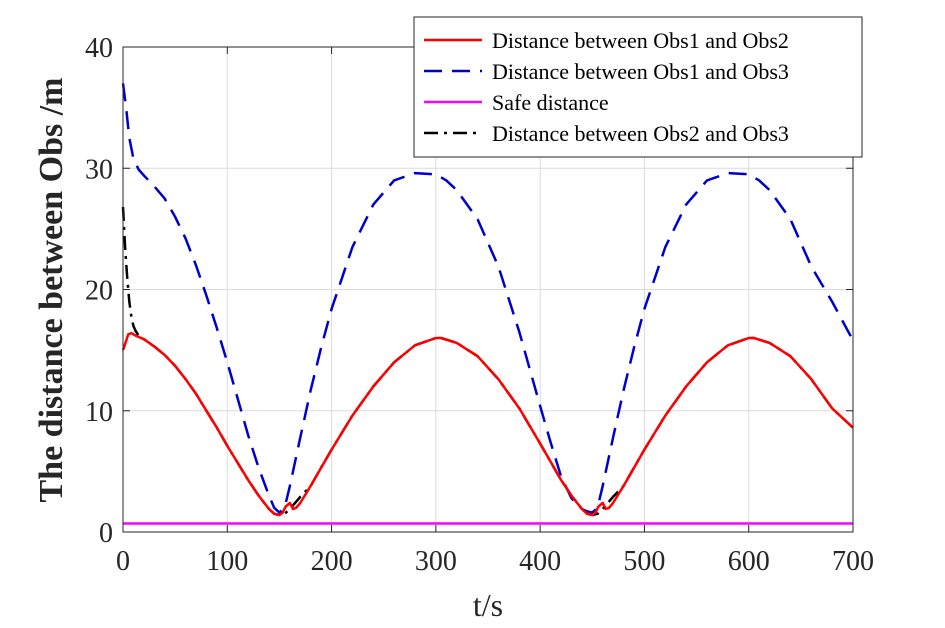  Describe the element at coordinates (640, 133) in the screenshot. I see `legend-label: Distance between Obs2 and Obs3` at that location.